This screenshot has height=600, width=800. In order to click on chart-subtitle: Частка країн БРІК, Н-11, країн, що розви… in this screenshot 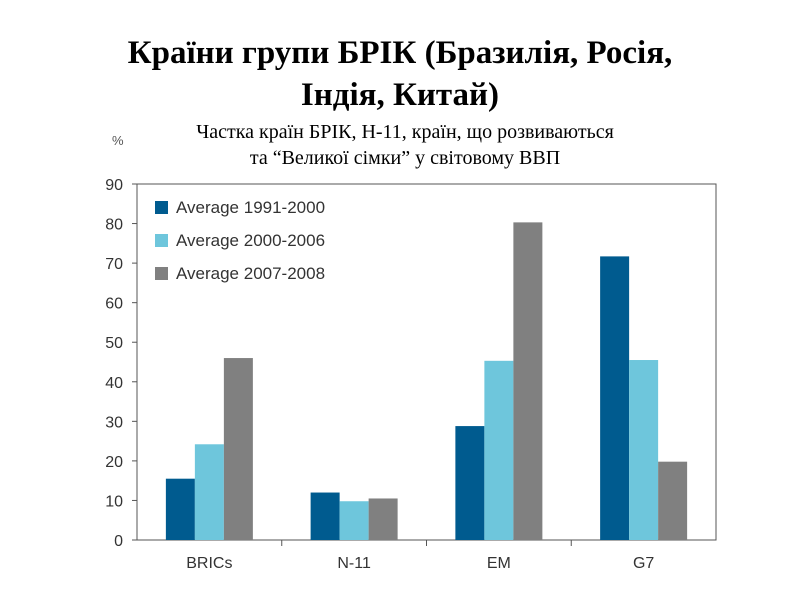, I will do `click(405, 145)`.